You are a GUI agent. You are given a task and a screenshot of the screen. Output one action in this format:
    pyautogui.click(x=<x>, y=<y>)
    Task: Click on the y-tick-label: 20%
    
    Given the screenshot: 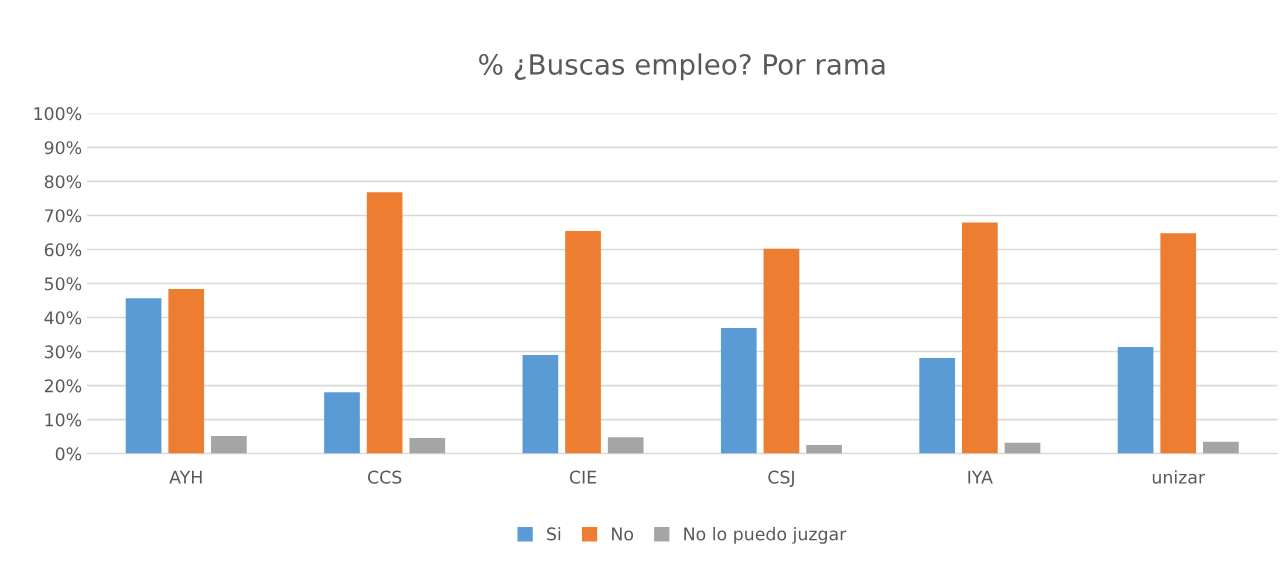 What is the action you would take?
    pyautogui.click(x=63, y=386)
    